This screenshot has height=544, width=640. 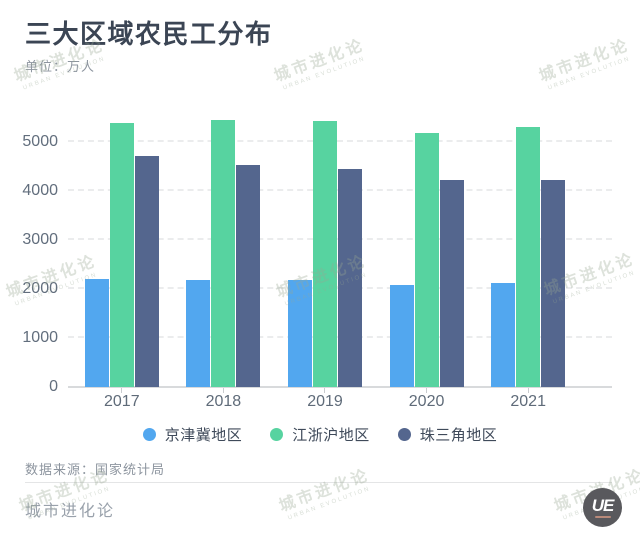 I want to click on x-tick-cell-2017, so click(x=122, y=390).